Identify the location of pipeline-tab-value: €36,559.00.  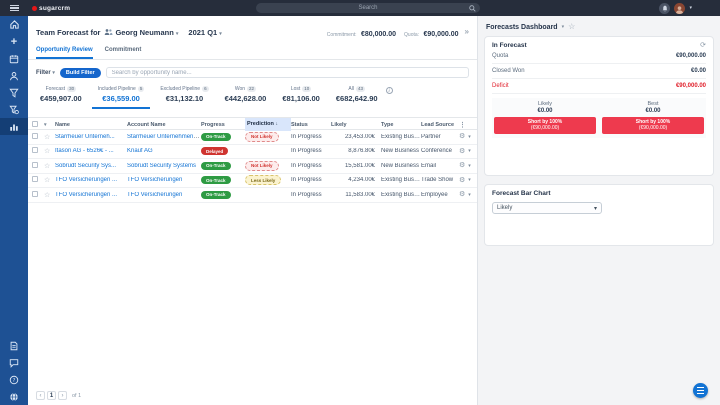
(121, 98).